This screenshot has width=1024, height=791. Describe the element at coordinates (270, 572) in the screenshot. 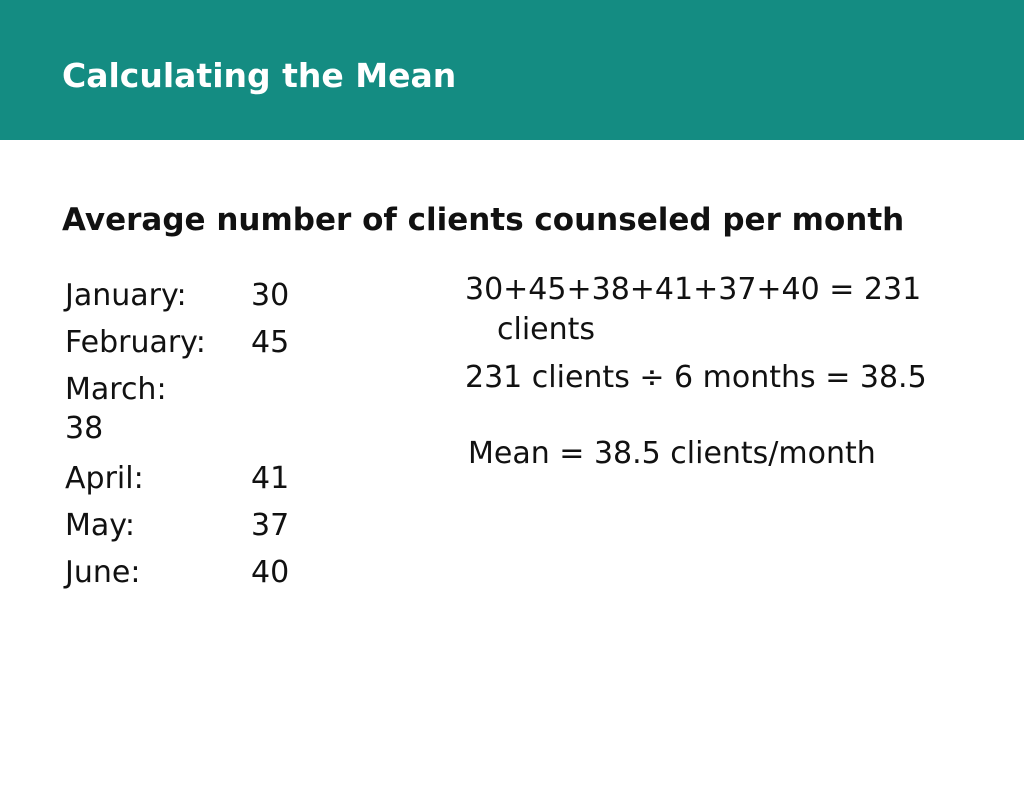

I see `month-value: 40` at that location.